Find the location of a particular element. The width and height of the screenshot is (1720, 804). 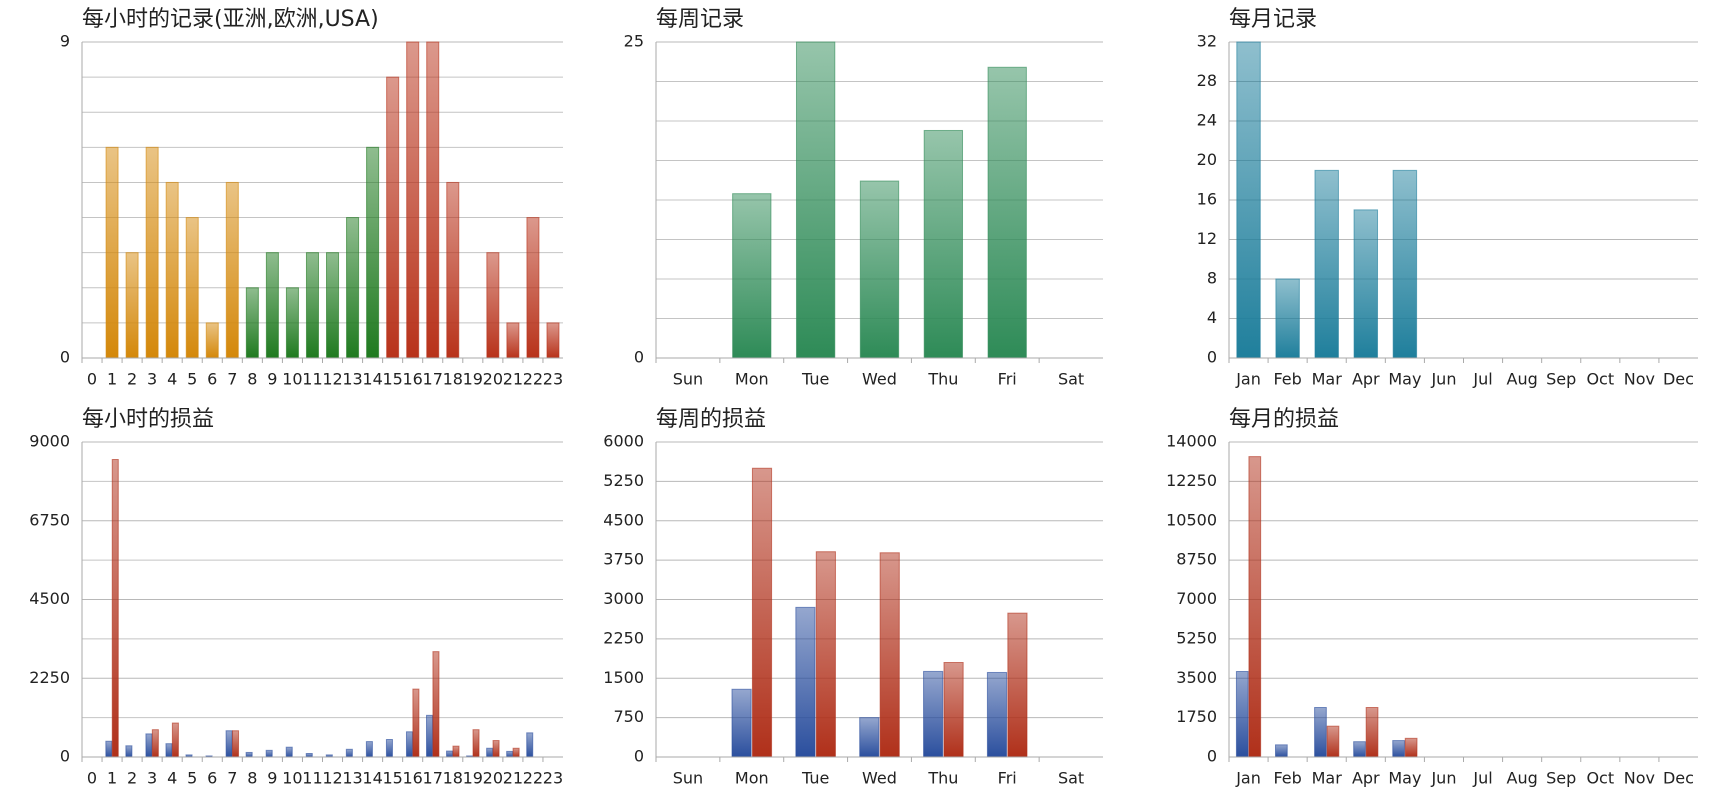

x-tick-label: Dec is located at coordinates (1678, 778).